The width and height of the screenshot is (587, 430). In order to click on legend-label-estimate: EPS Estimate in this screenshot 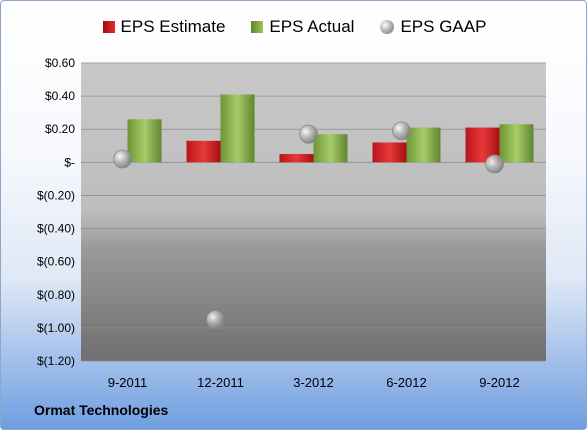, I will do `click(173, 26)`.